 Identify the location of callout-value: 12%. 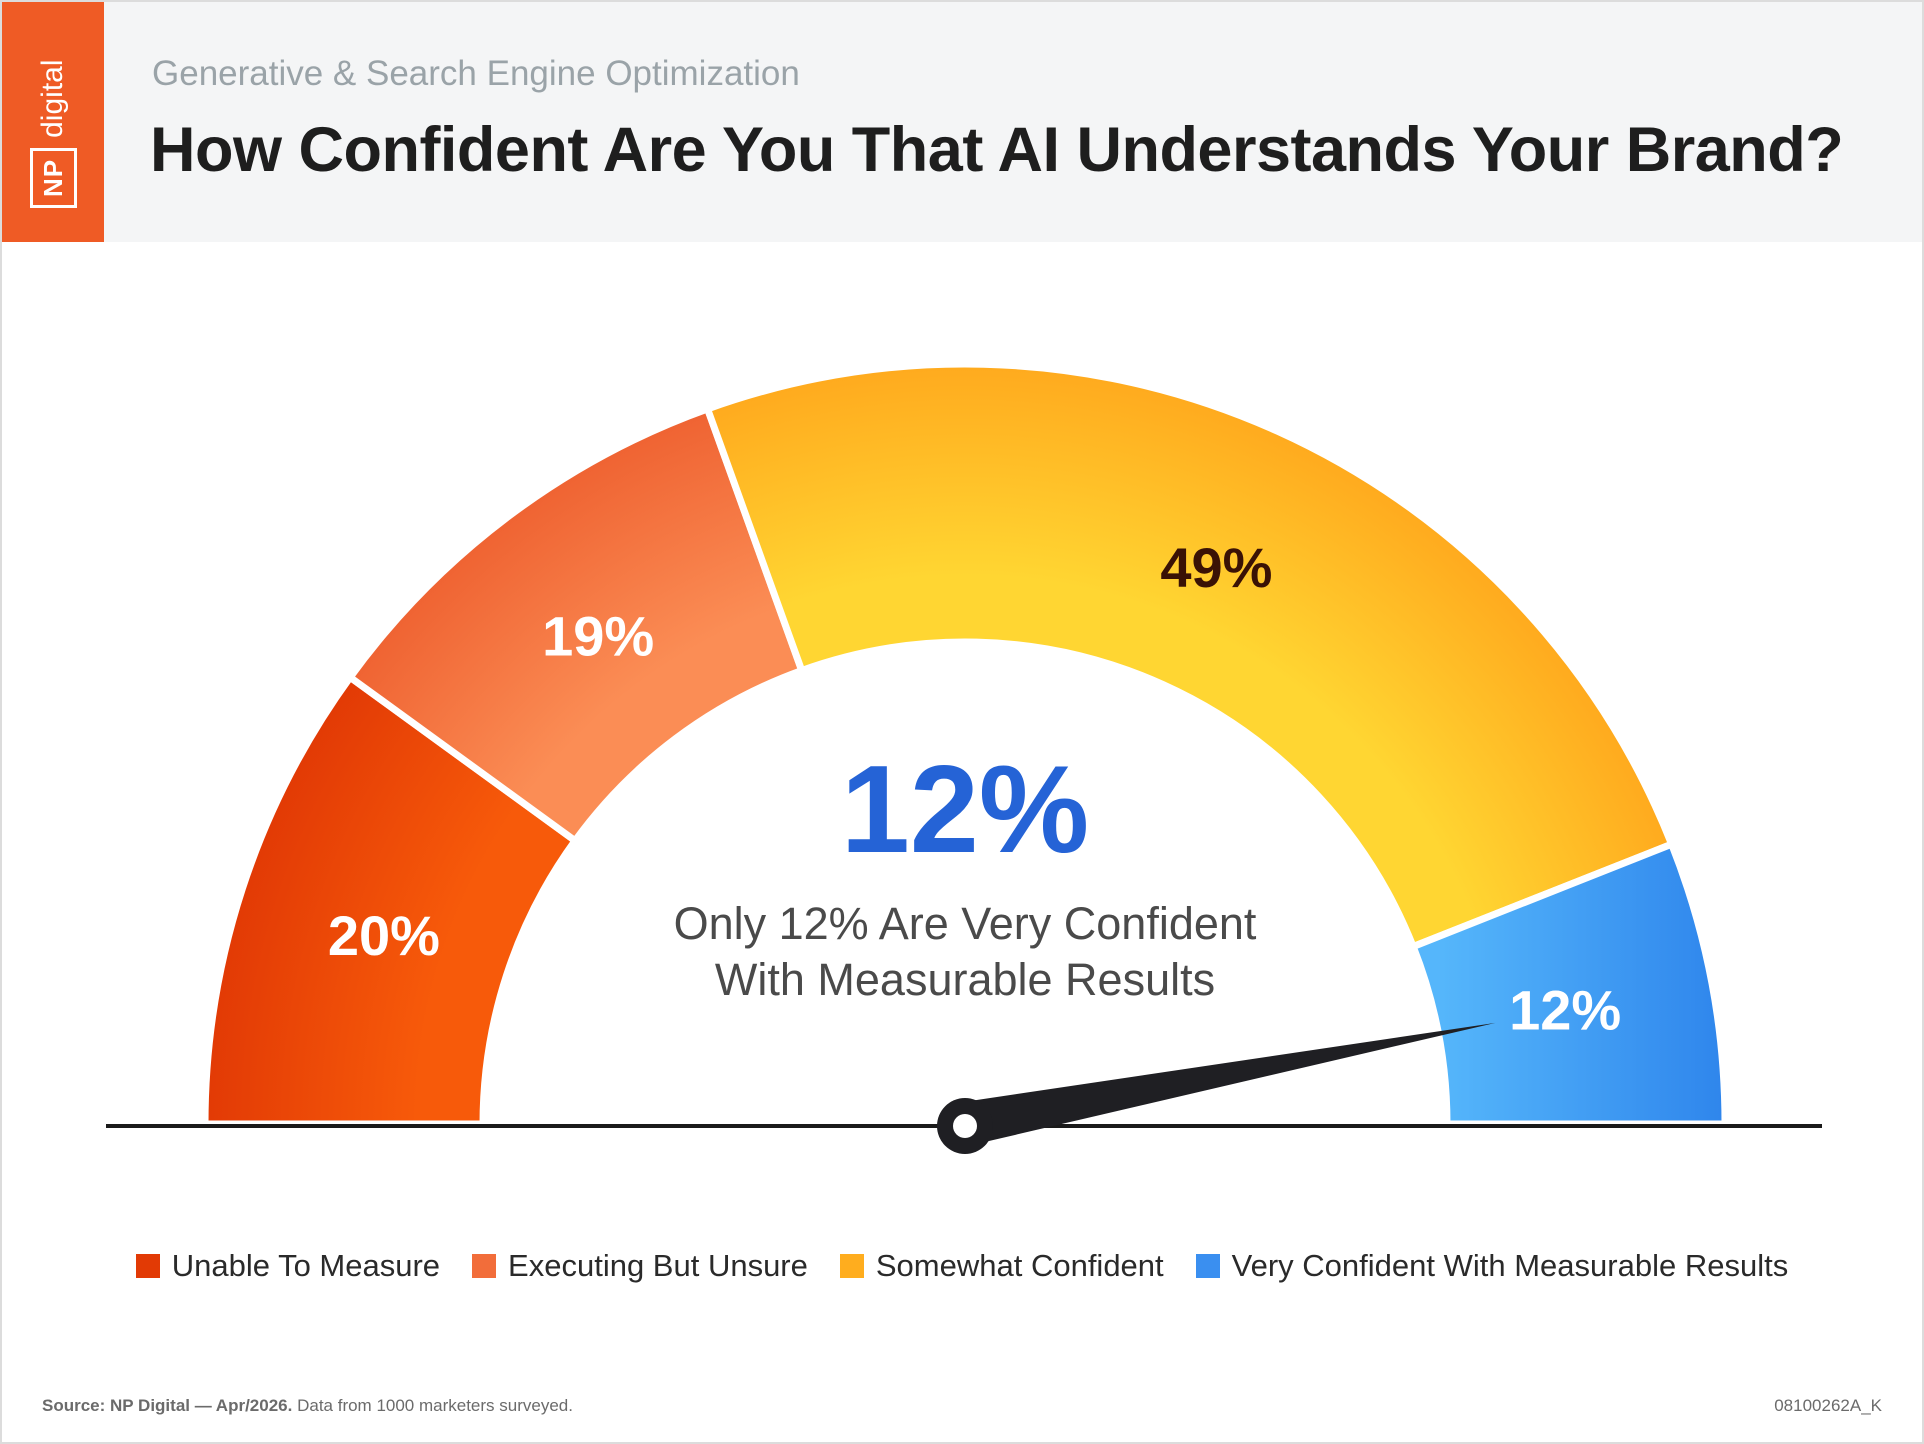
(965, 810).